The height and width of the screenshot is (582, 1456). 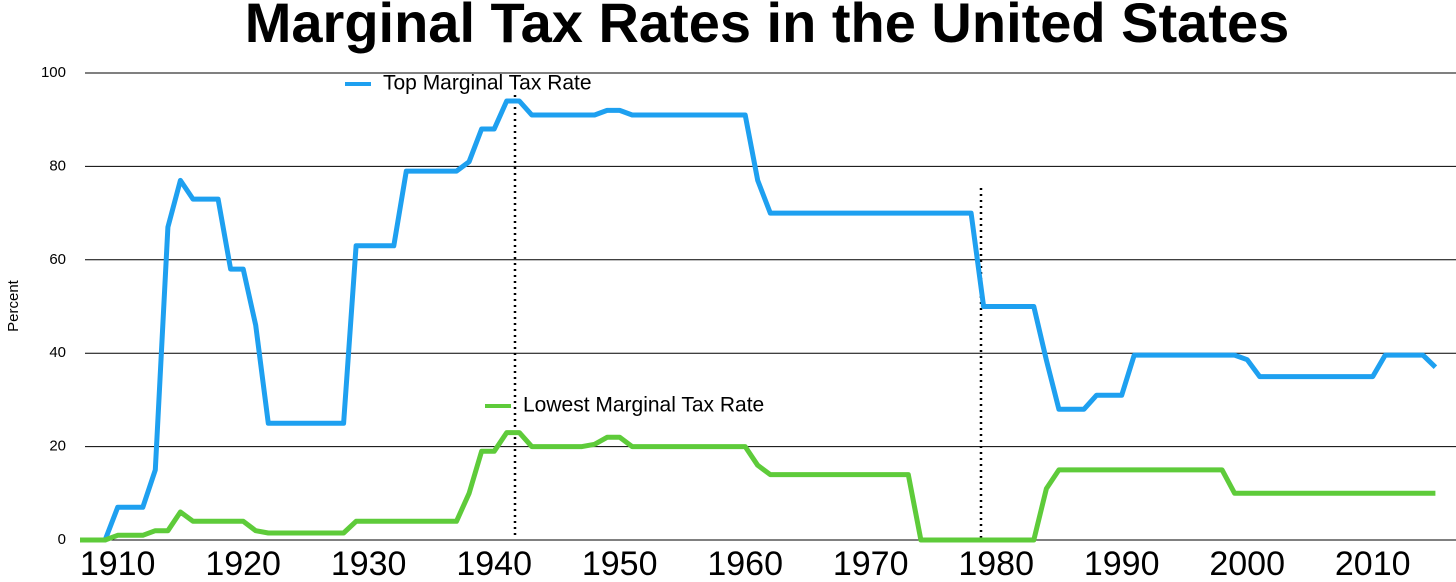 What do you see at coordinates (118, 563) in the screenshot?
I see `x-tick-label: 1910` at bounding box center [118, 563].